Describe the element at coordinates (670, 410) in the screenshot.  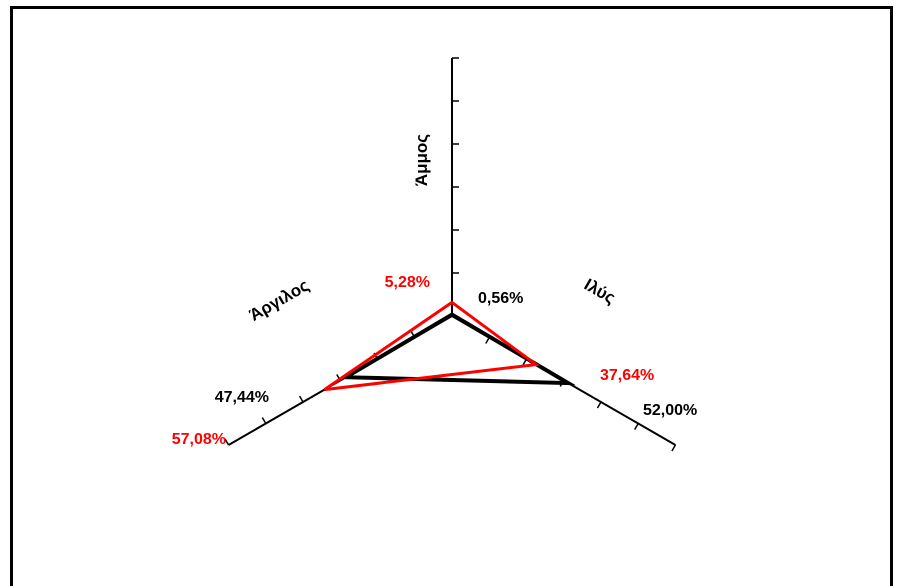
I see `data-label-silt-series-1: 52,00%` at that location.